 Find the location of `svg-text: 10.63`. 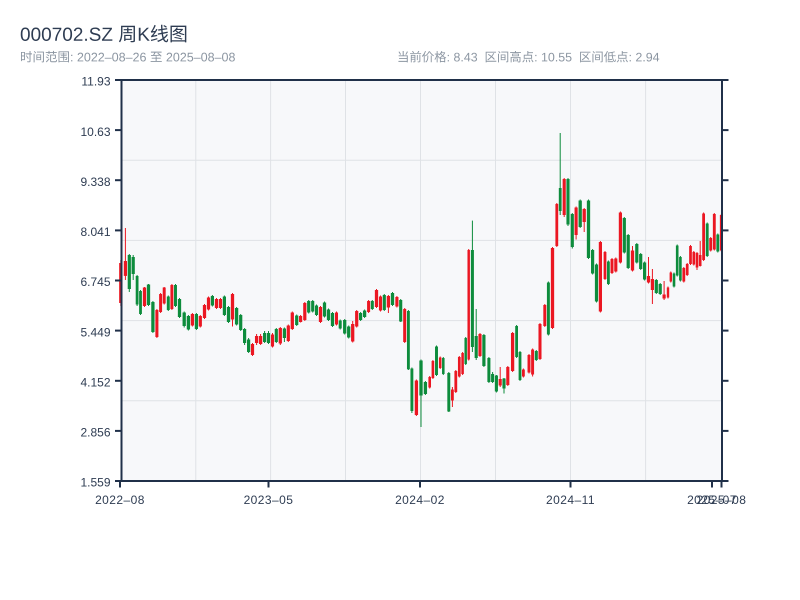

svg-text: 10.63 is located at coordinates (95, 132).